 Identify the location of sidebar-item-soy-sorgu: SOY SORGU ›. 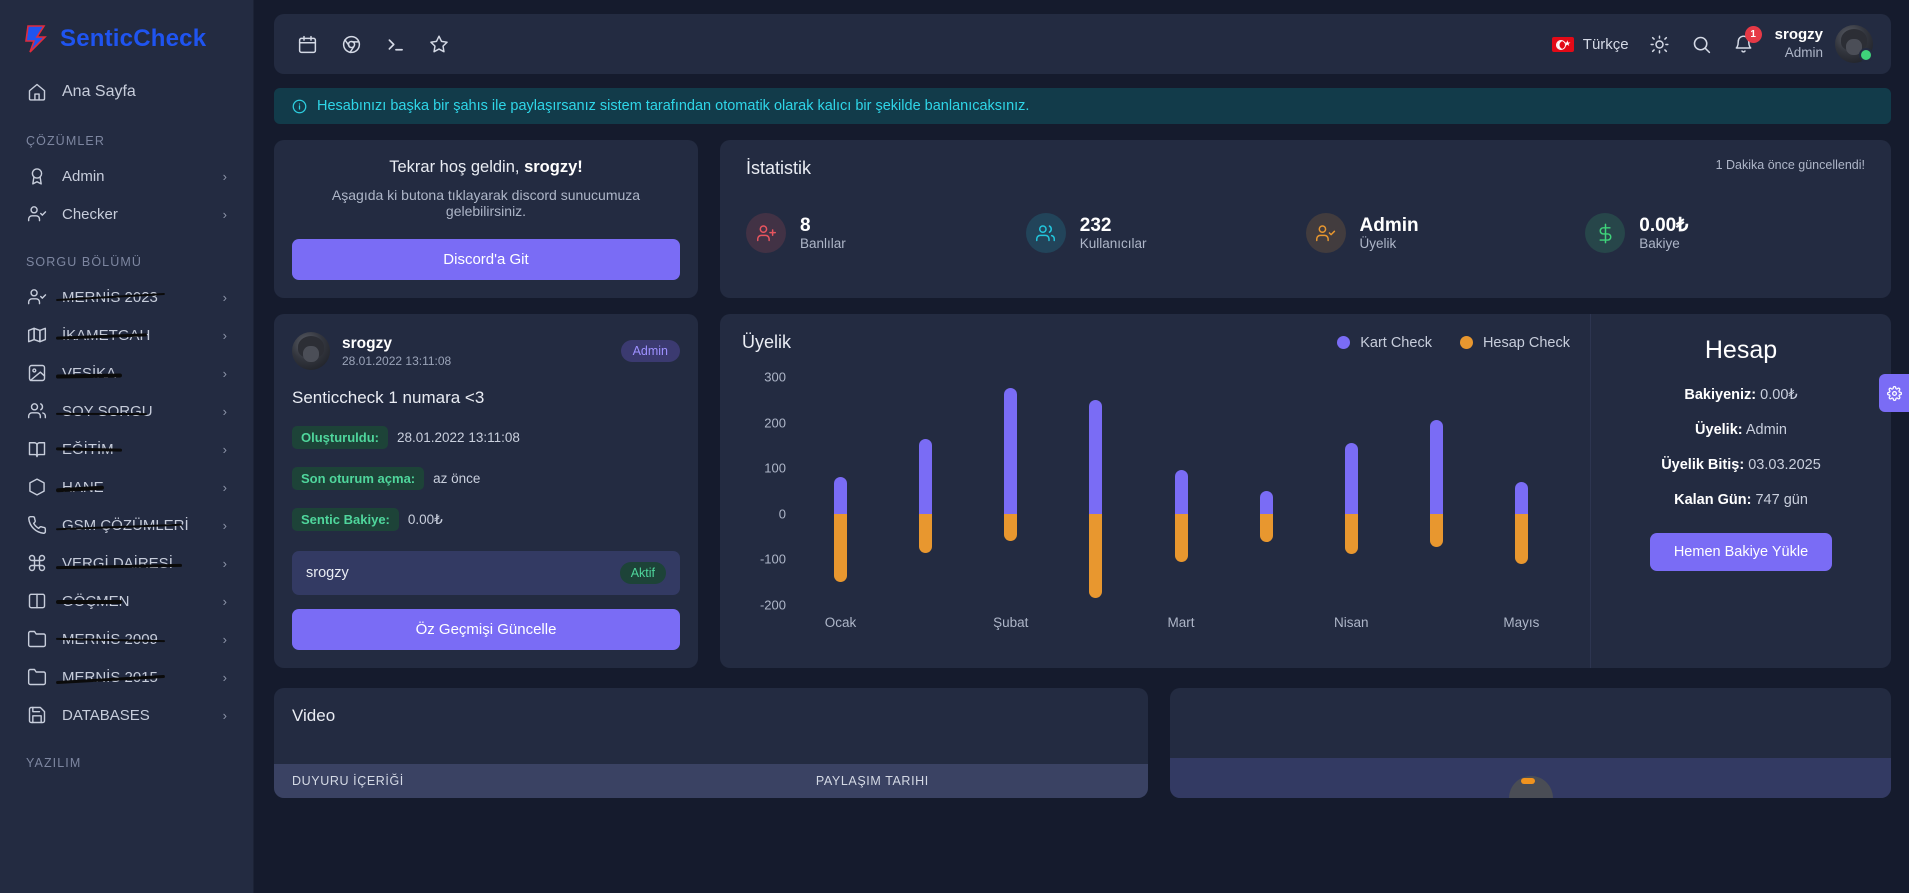
(126, 411).